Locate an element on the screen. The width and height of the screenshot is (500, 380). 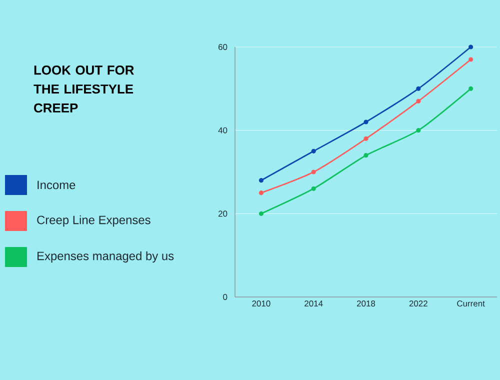
legend-label: Expenses managed by us is located at coordinates (106, 257).